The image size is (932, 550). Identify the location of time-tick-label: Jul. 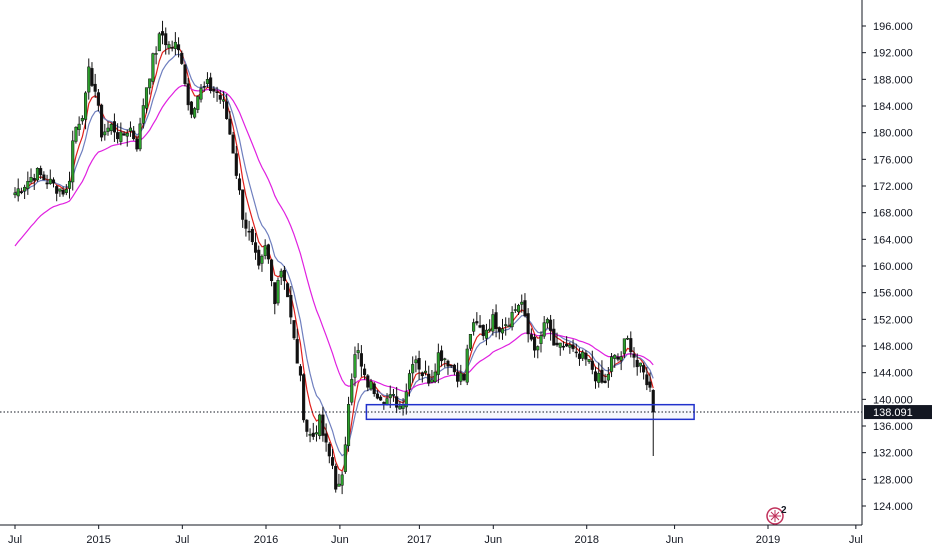
(182, 540).